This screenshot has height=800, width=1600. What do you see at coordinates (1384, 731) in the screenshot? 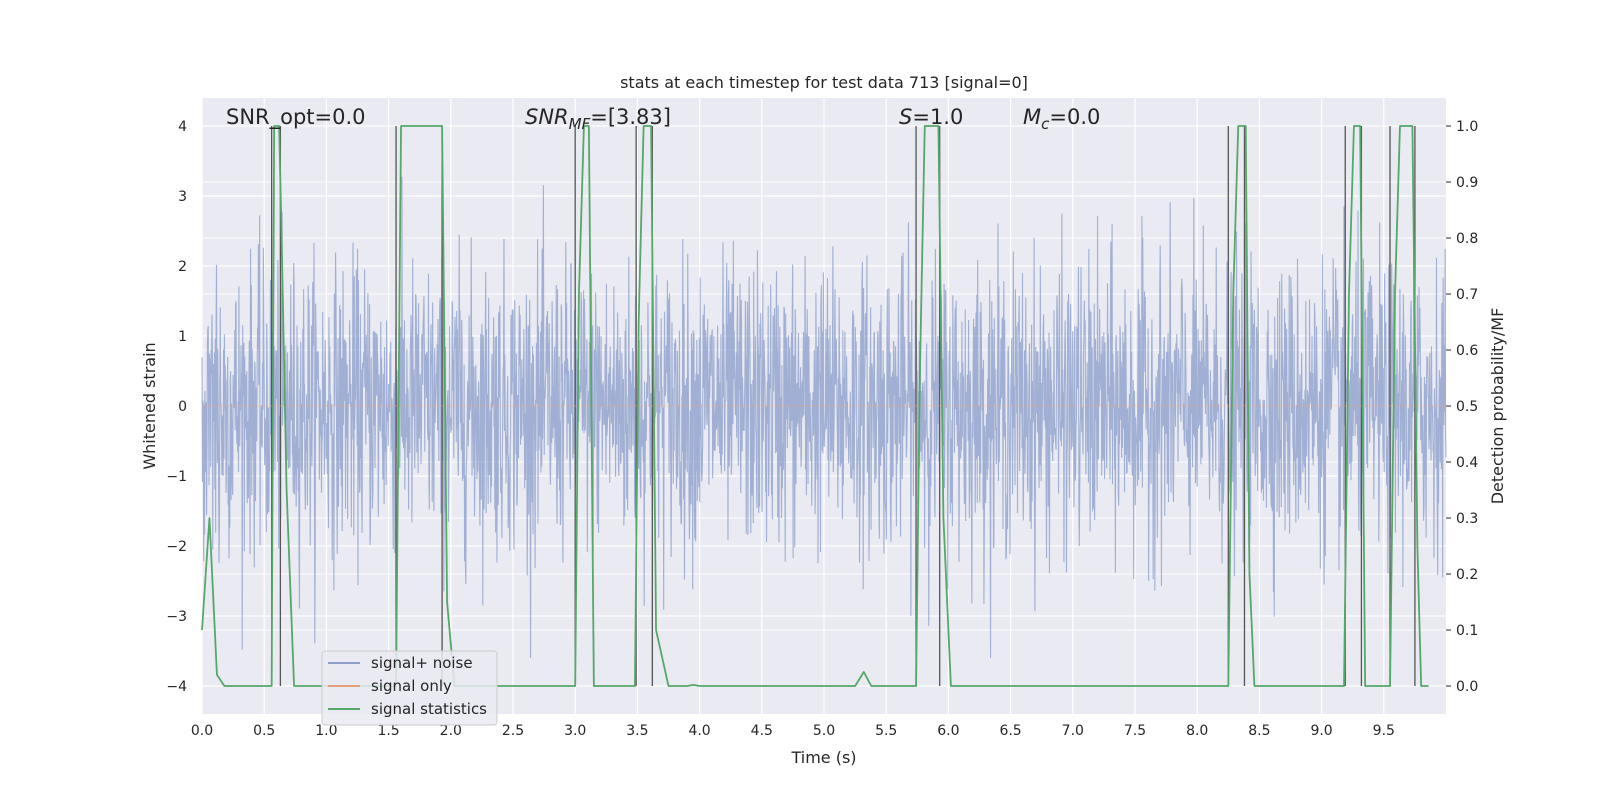
I see `x-tick-label: 9.5` at bounding box center [1384, 731].